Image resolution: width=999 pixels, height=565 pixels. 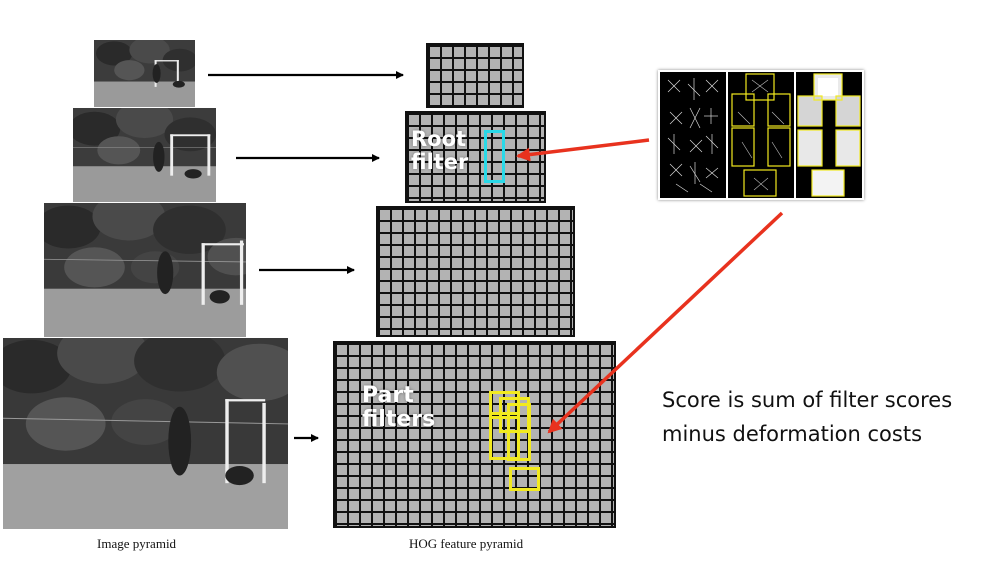 I want to click on score-line1: Score is sum of filter scores, so click(x=807, y=400).